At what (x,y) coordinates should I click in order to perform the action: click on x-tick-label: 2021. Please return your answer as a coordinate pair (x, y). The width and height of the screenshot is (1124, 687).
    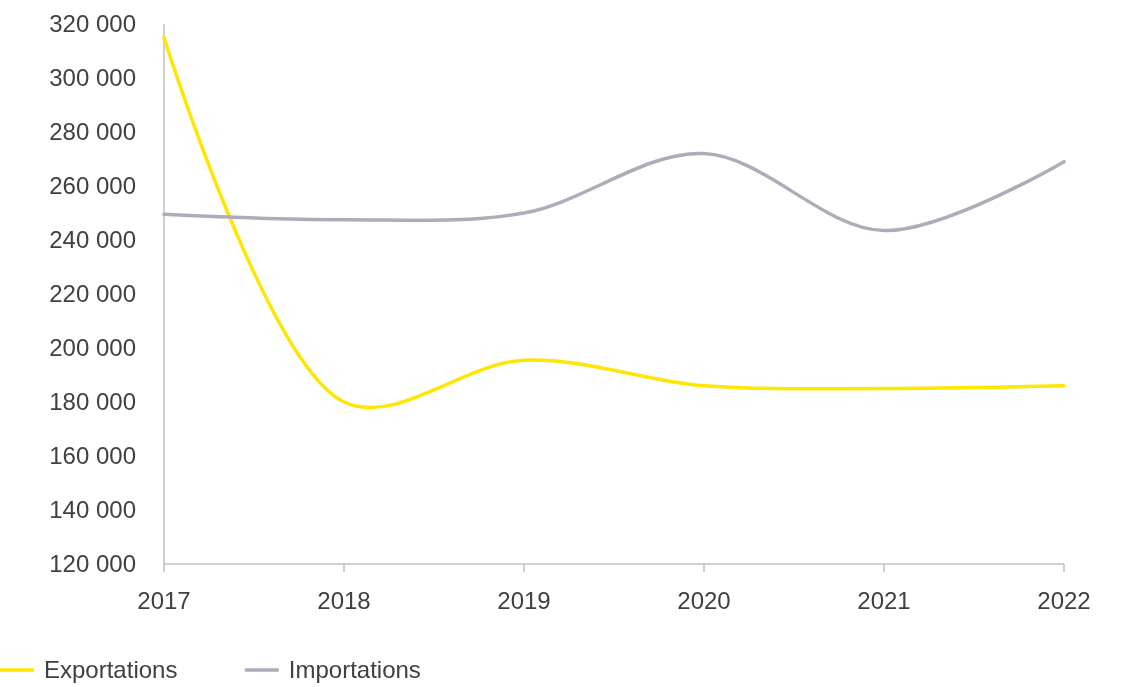
    Looking at the image, I should click on (884, 600).